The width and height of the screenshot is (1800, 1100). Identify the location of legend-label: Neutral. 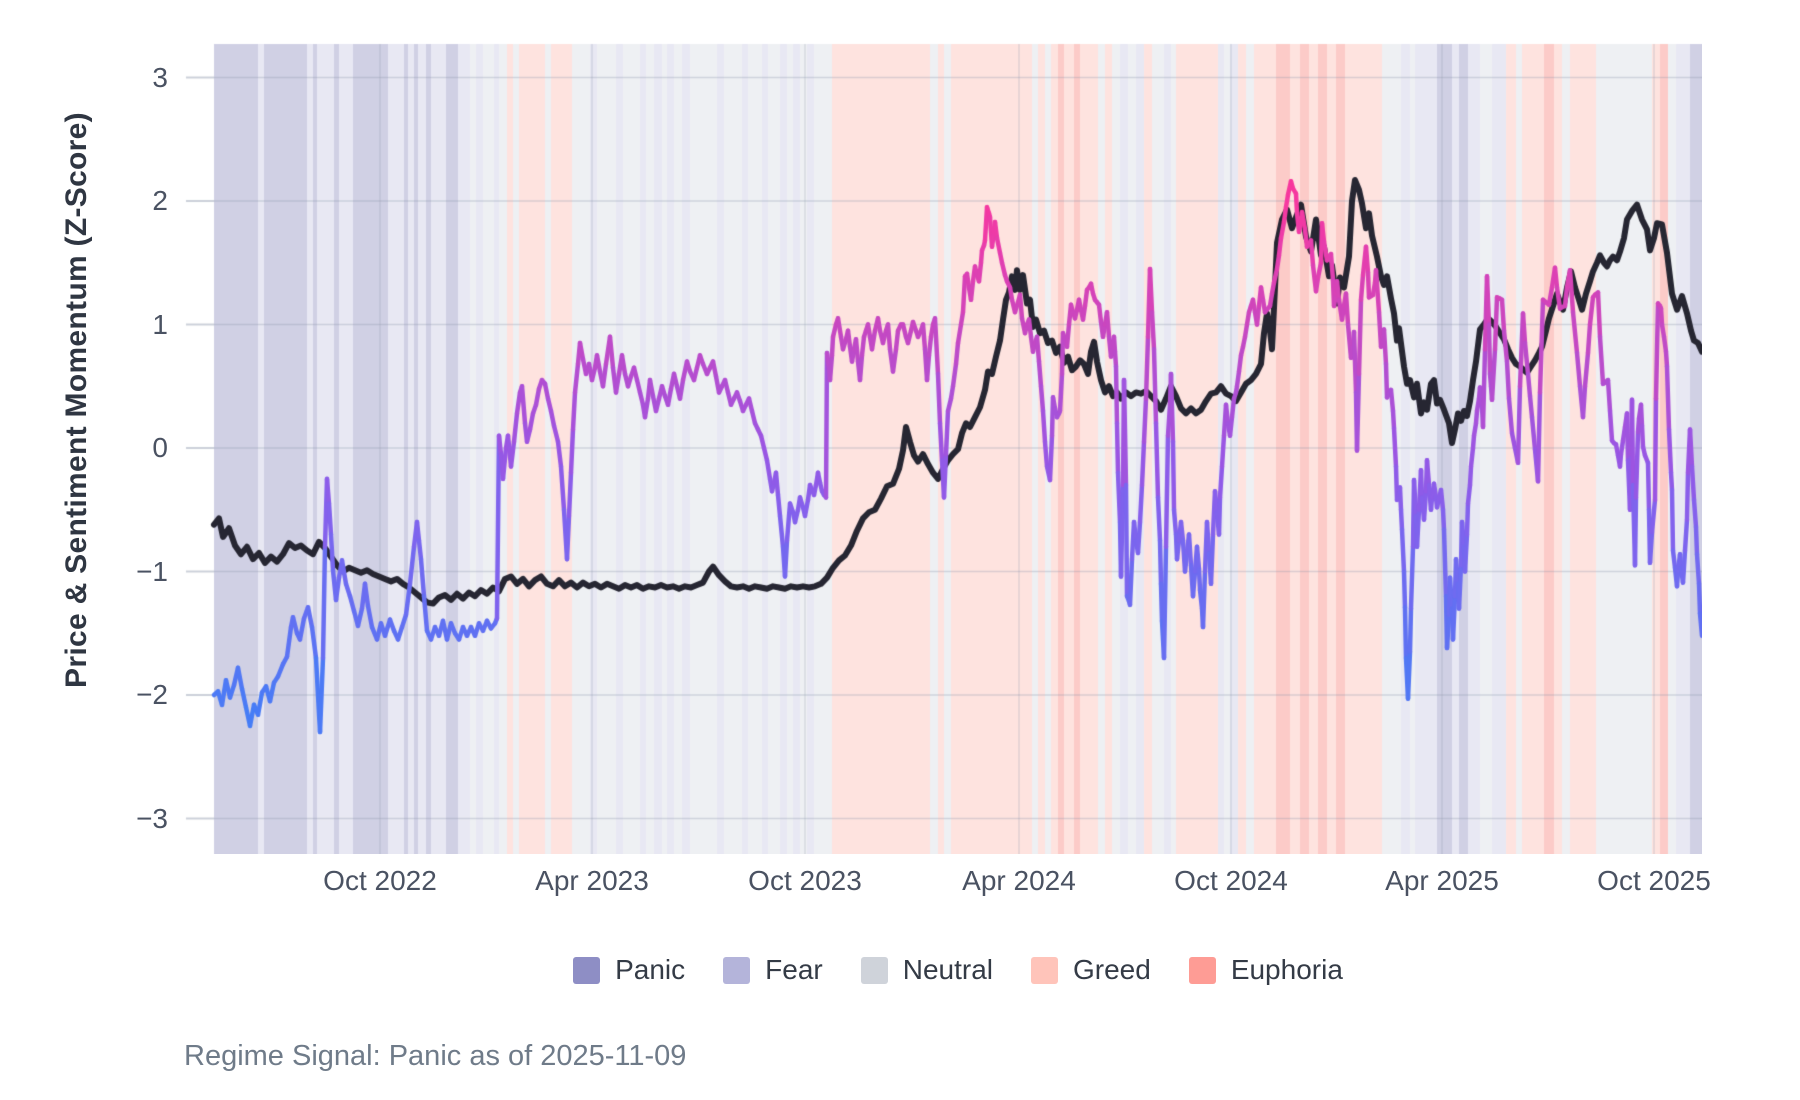
(947, 969).